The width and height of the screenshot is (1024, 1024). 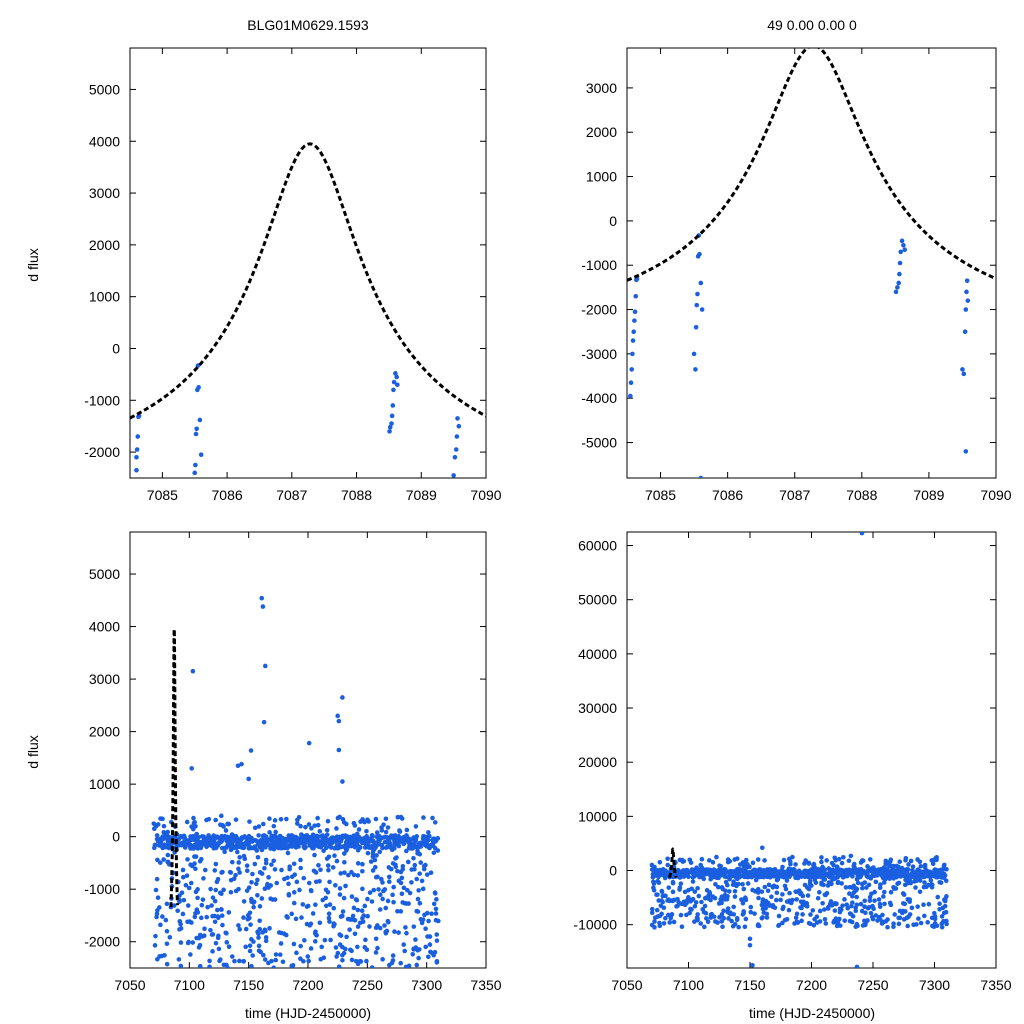 I want to click on y-tick-label: 5000, so click(x=104, y=89).